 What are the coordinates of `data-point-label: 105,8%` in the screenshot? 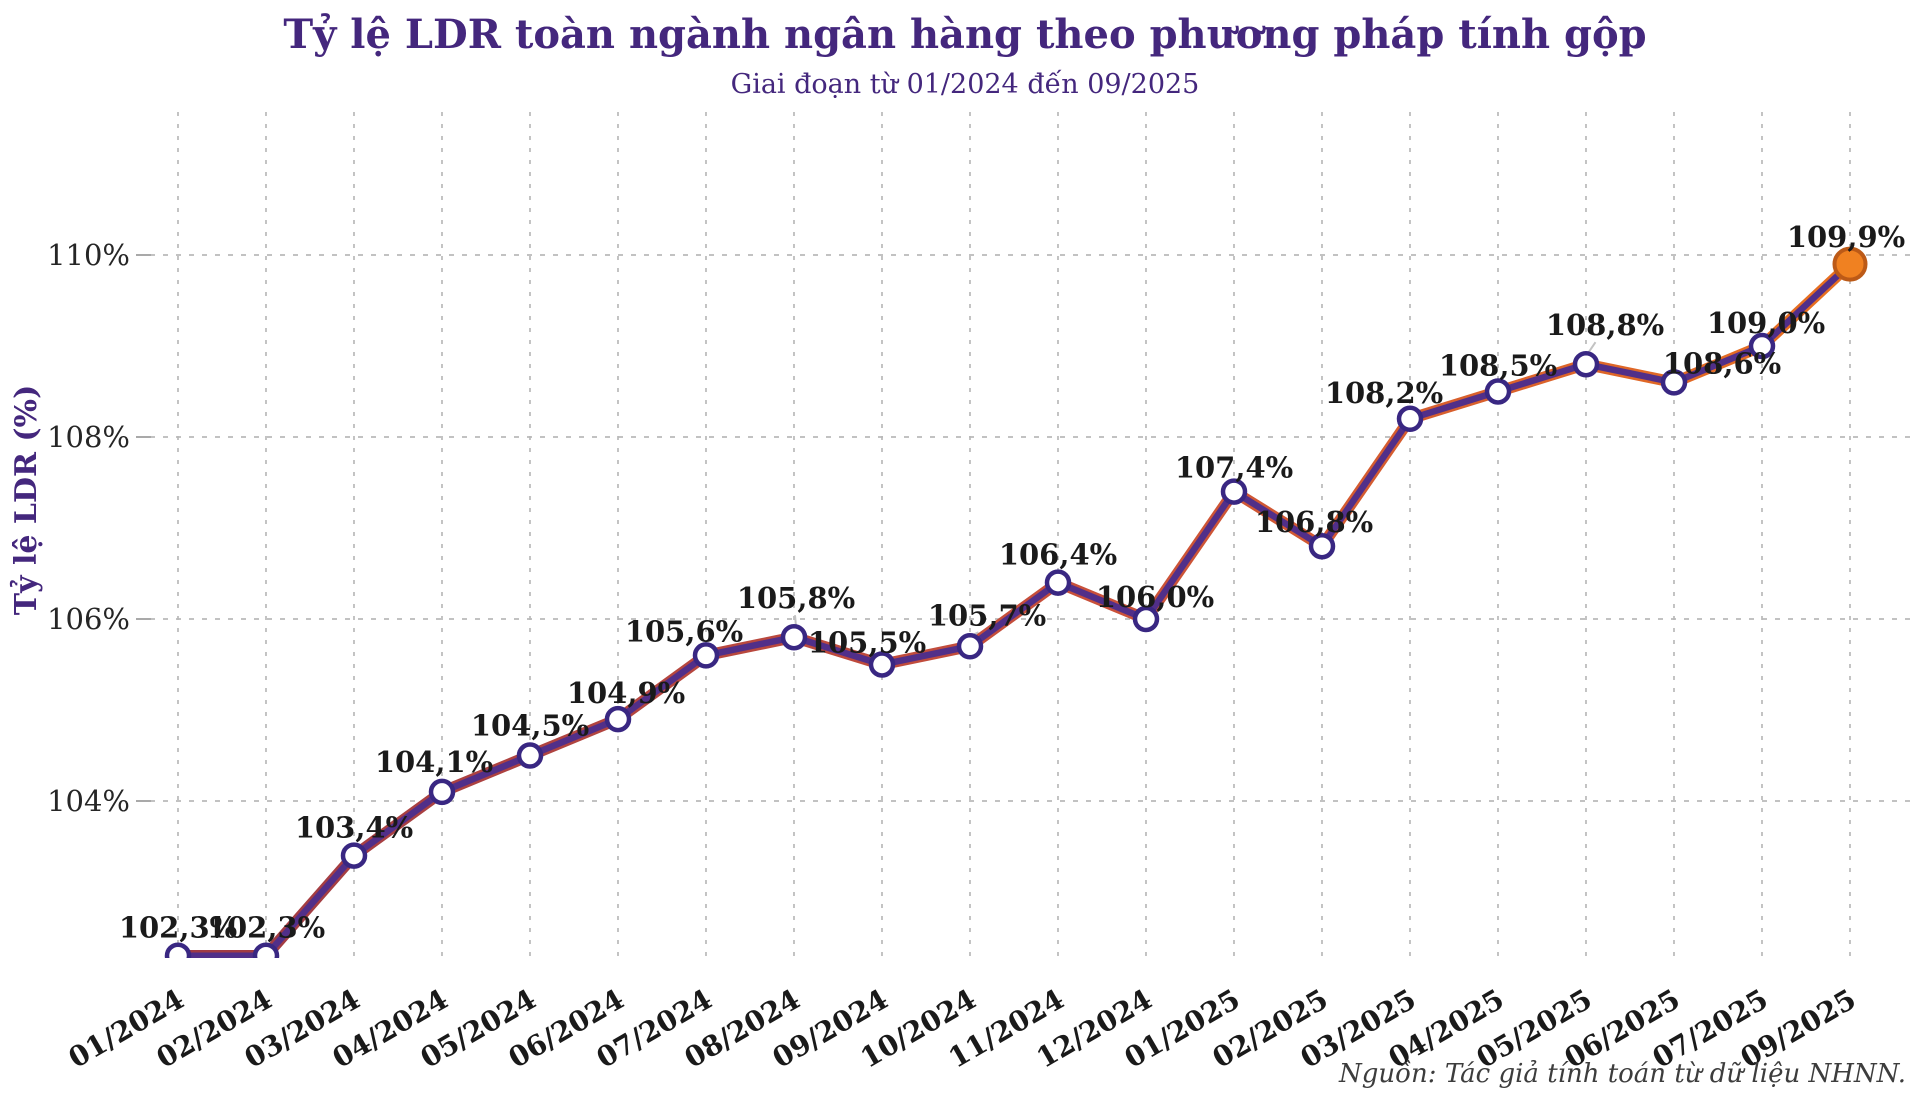 It's located at (796, 598).